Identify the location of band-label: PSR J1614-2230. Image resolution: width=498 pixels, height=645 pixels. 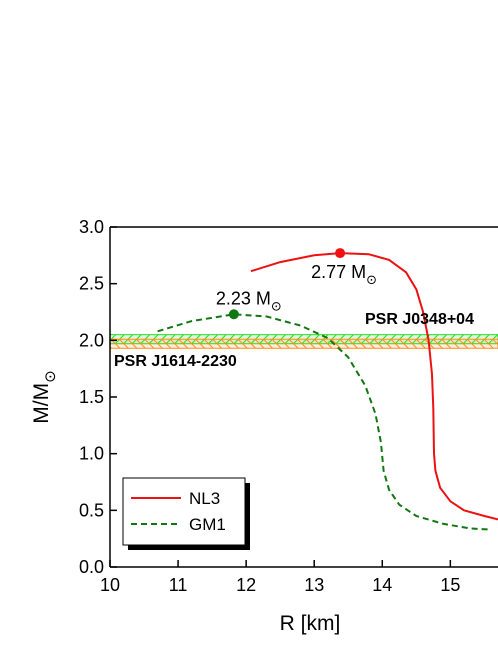
(175, 361).